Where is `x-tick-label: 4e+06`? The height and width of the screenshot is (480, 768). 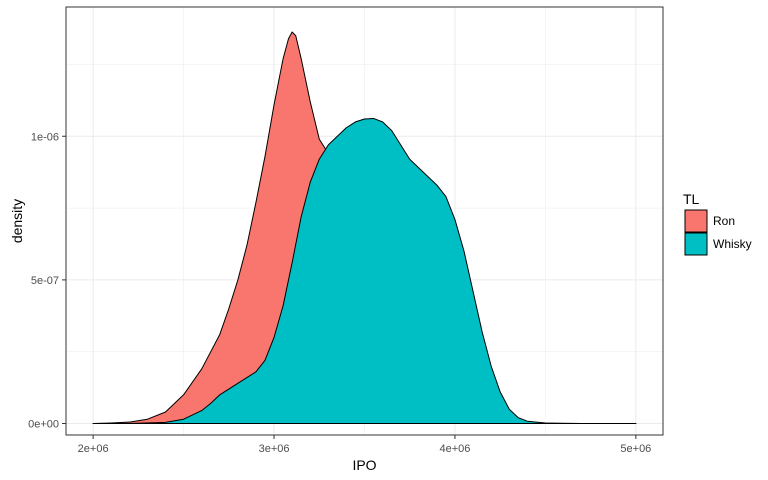 x-tick-label: 4e+06 is located at coordinates (455, 449).